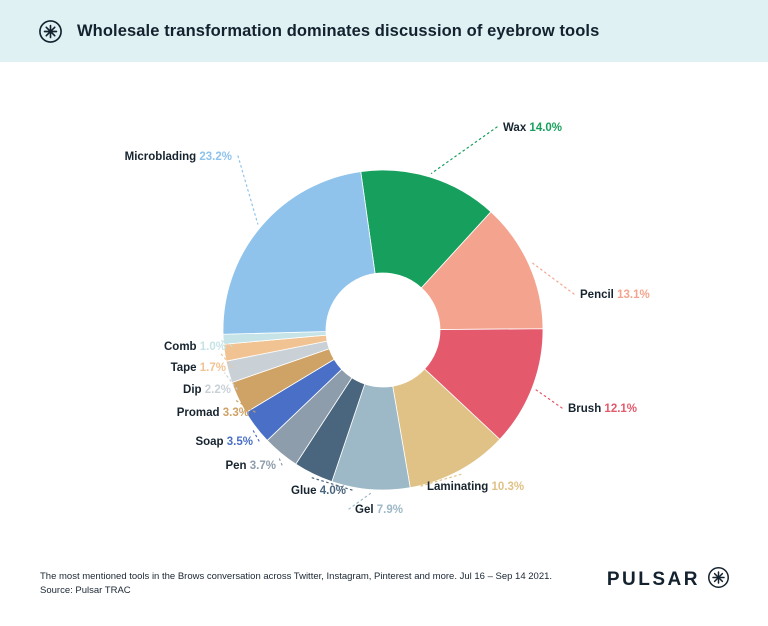 The height and width of the screenshot is (626, 768). What do you see at coordinates (244, 405) in the screenshot?
I see `leader-line-promad` at bounding box center [244, 405].